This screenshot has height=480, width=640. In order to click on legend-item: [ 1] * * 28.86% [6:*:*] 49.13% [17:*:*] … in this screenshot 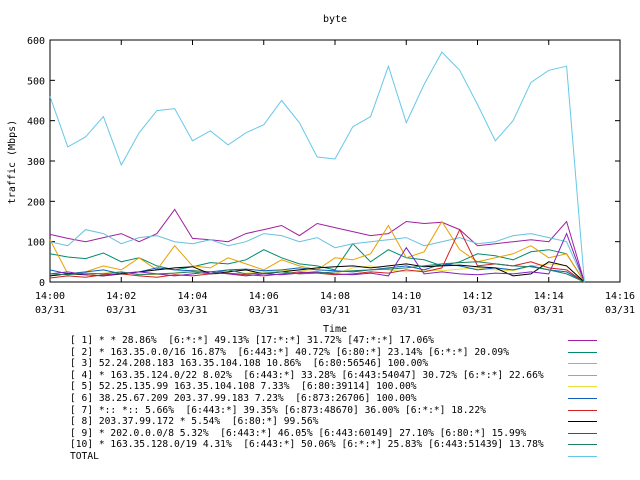, I will do `click(350, 340)`.